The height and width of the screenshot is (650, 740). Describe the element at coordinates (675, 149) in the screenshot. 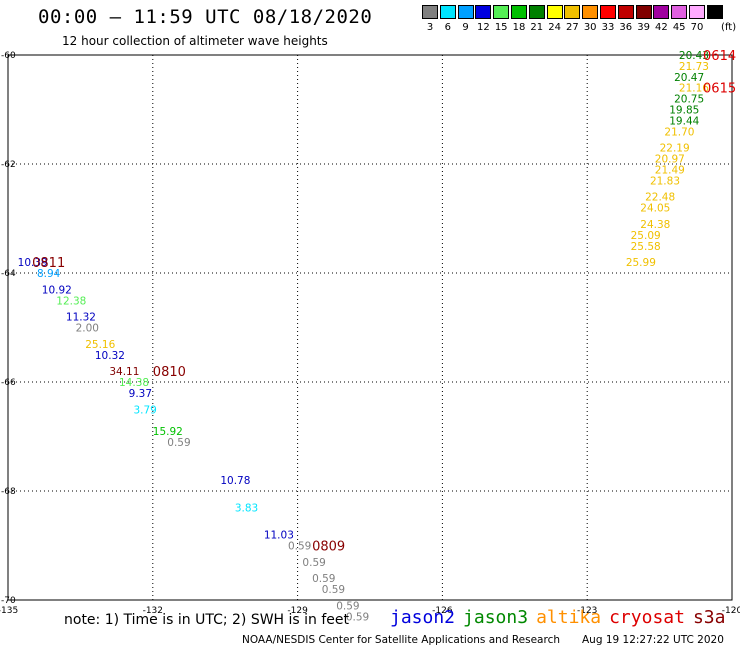

I see `wave-height-value: 22.19` at that location.